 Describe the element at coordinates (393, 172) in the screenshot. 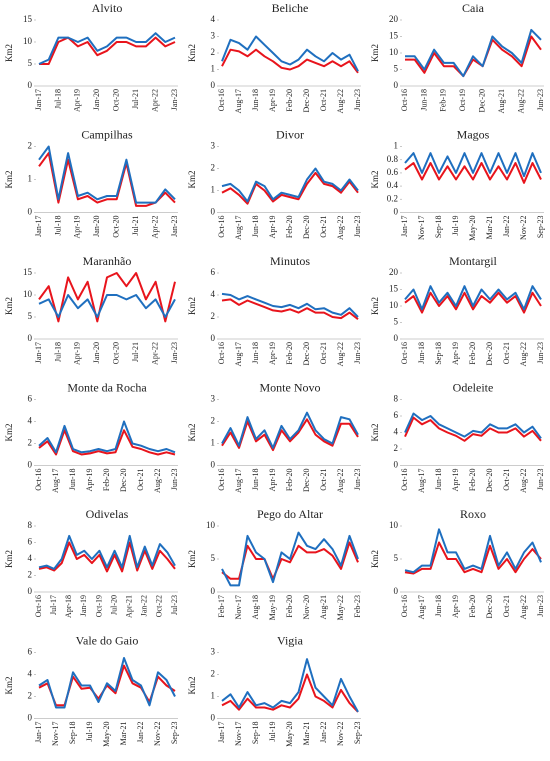

I see `y-tick-label: 0.6` at that location.